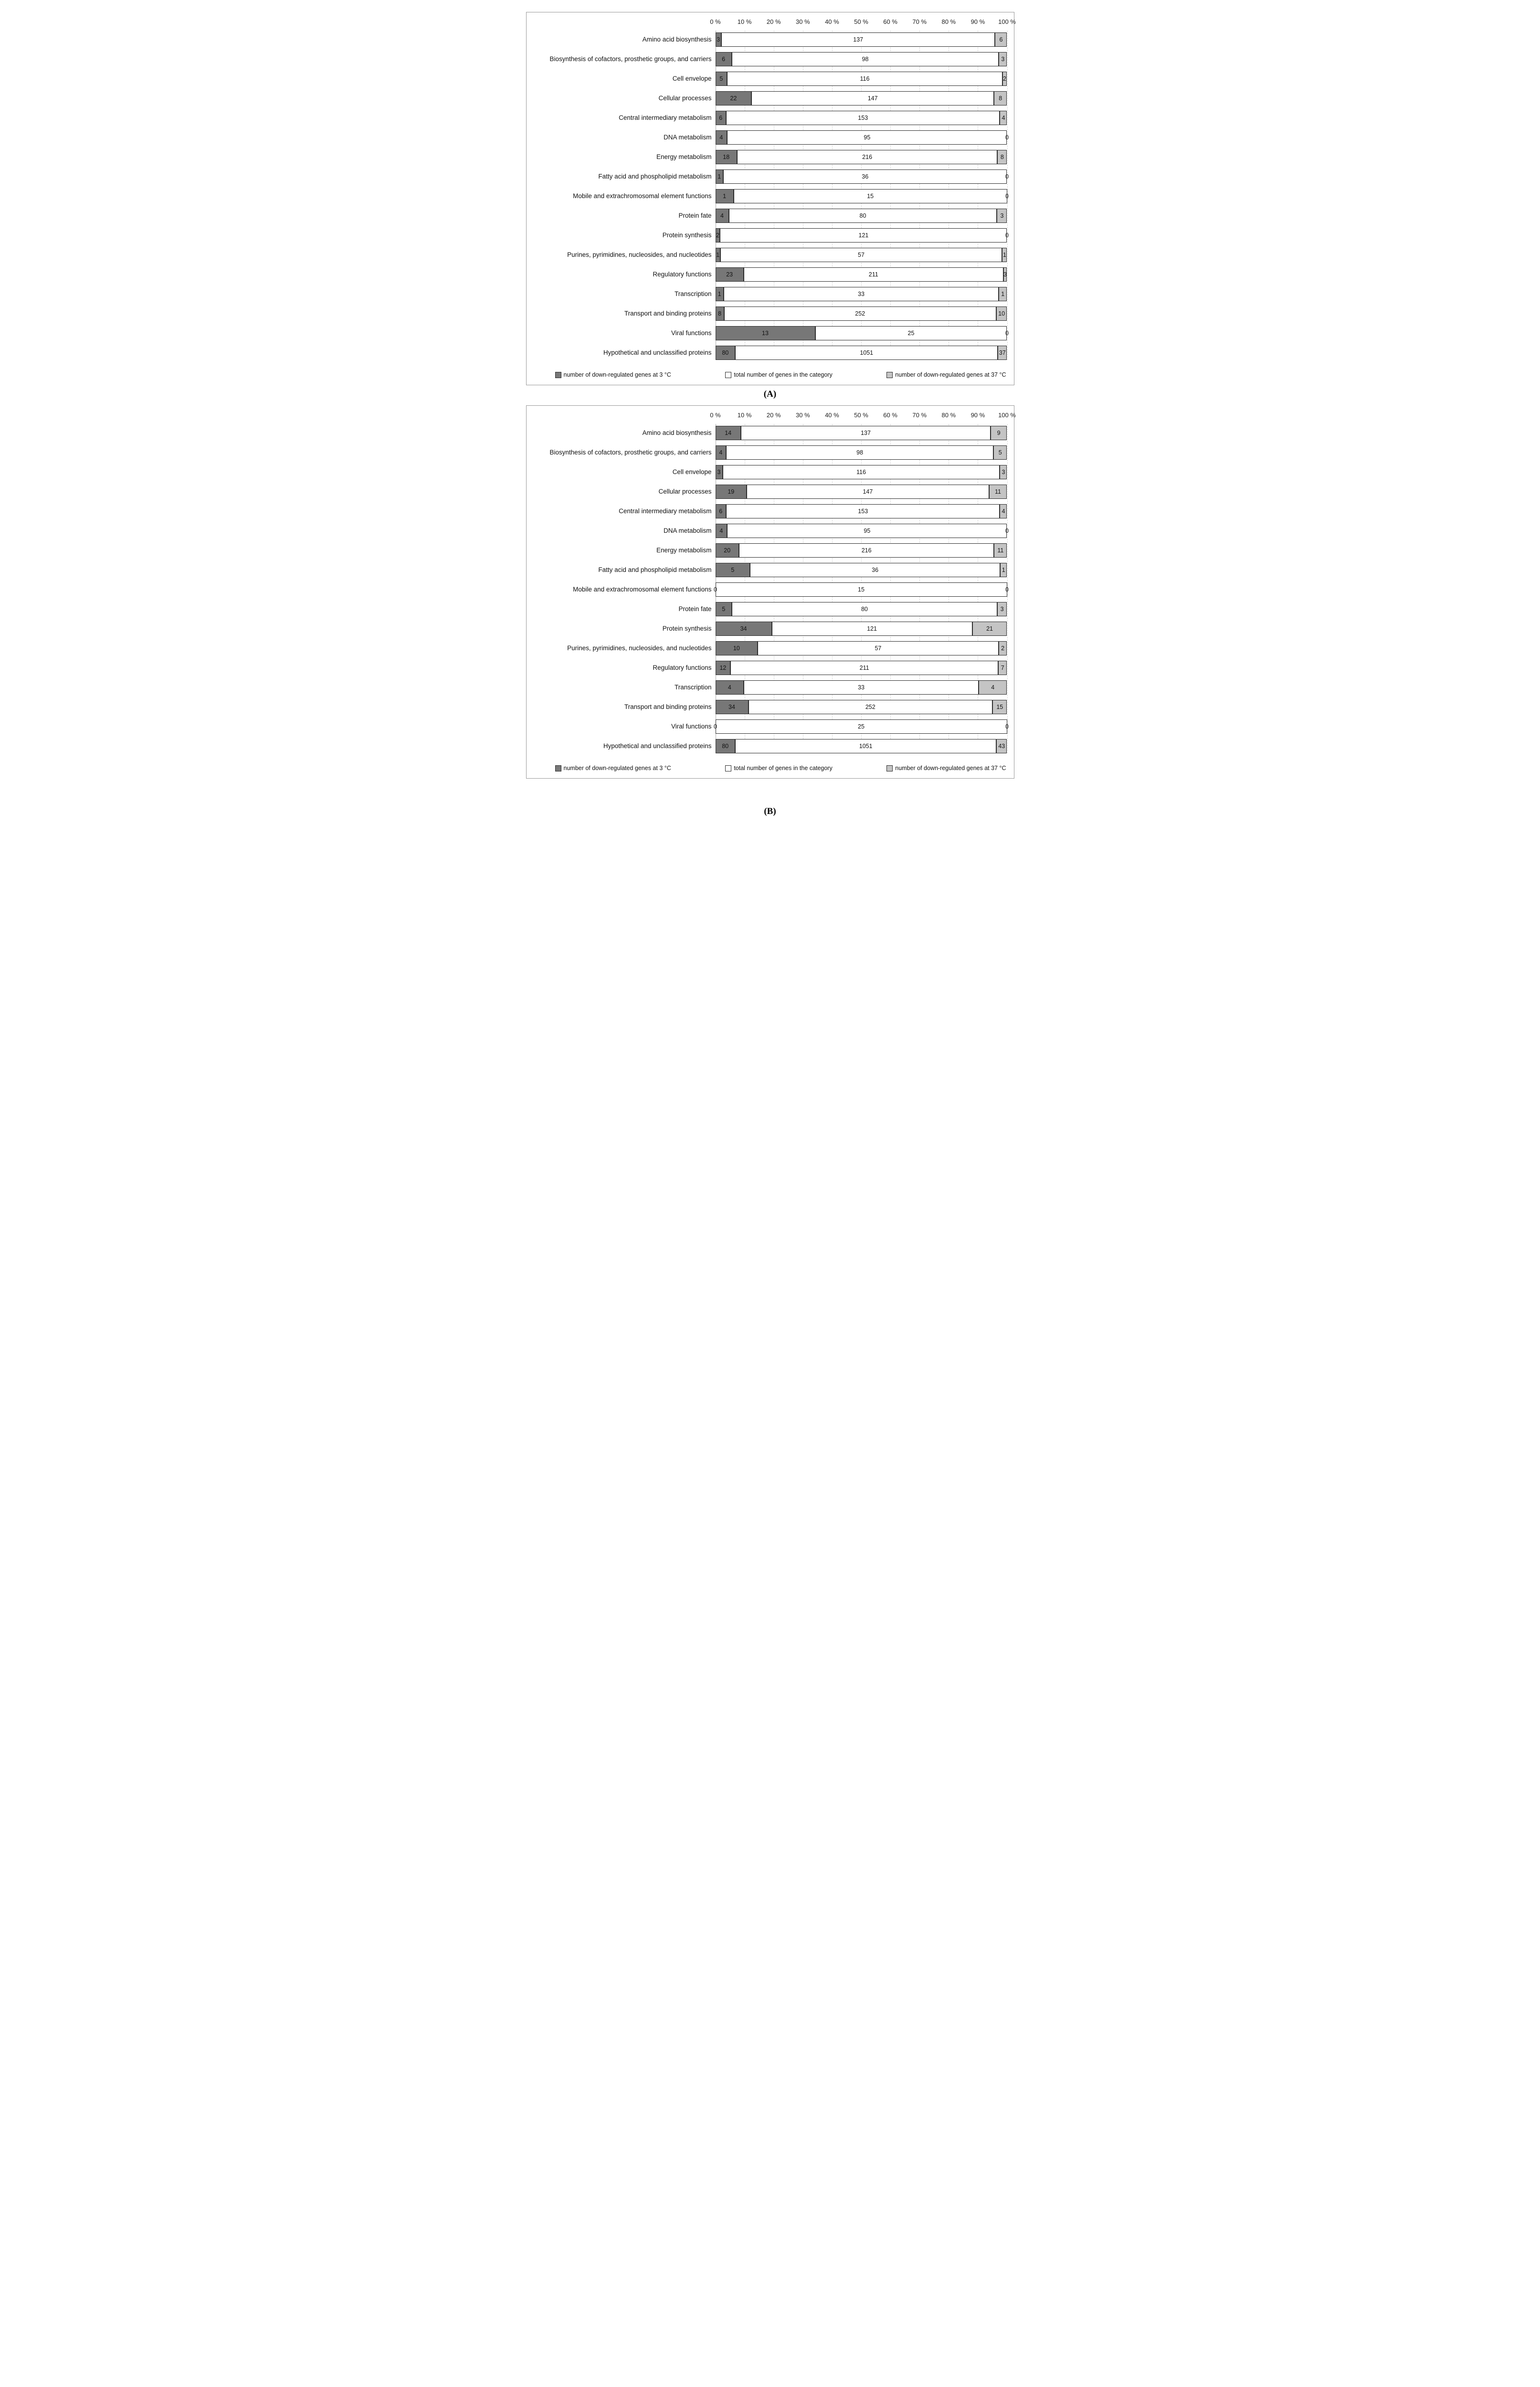 This screenshot has width=1540, height=2387. I want to click on category-label: Amino acid biosynthesis, so click(677, 432).